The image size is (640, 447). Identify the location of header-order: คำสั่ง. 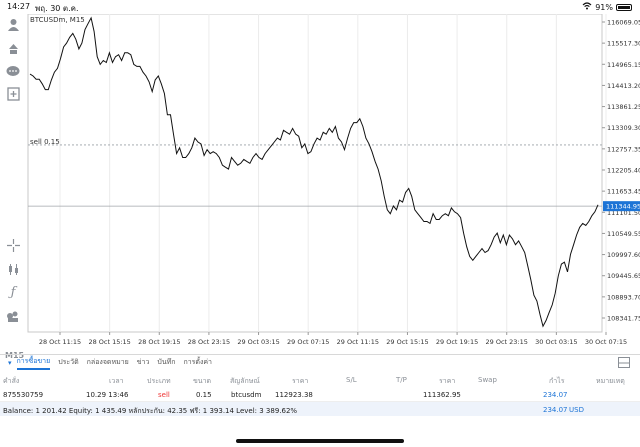
(11, 381).